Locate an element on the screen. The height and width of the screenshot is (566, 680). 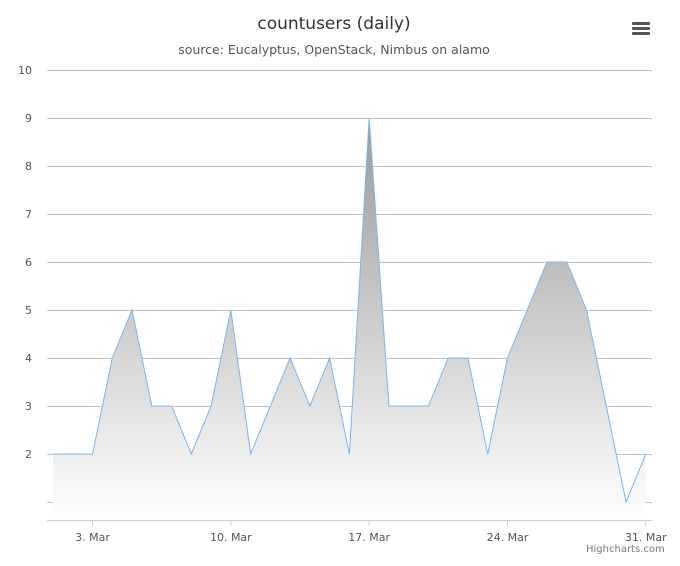
y-tick-label: 7 is located at coordinates (28, 214).